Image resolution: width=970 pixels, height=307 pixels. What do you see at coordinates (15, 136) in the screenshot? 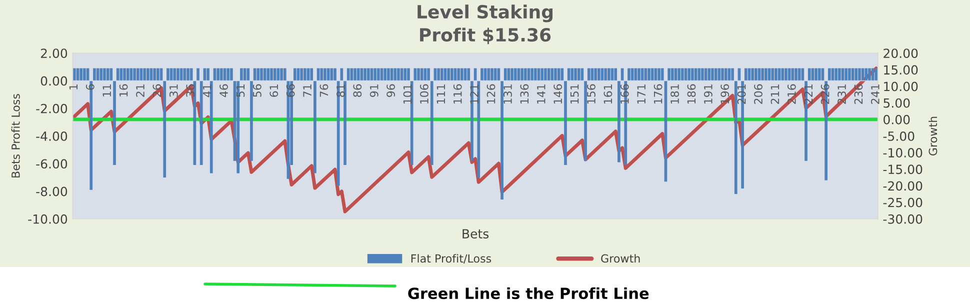
I see `y-axis-title: Bets Profit Loss` at bounding box center [15, 136].